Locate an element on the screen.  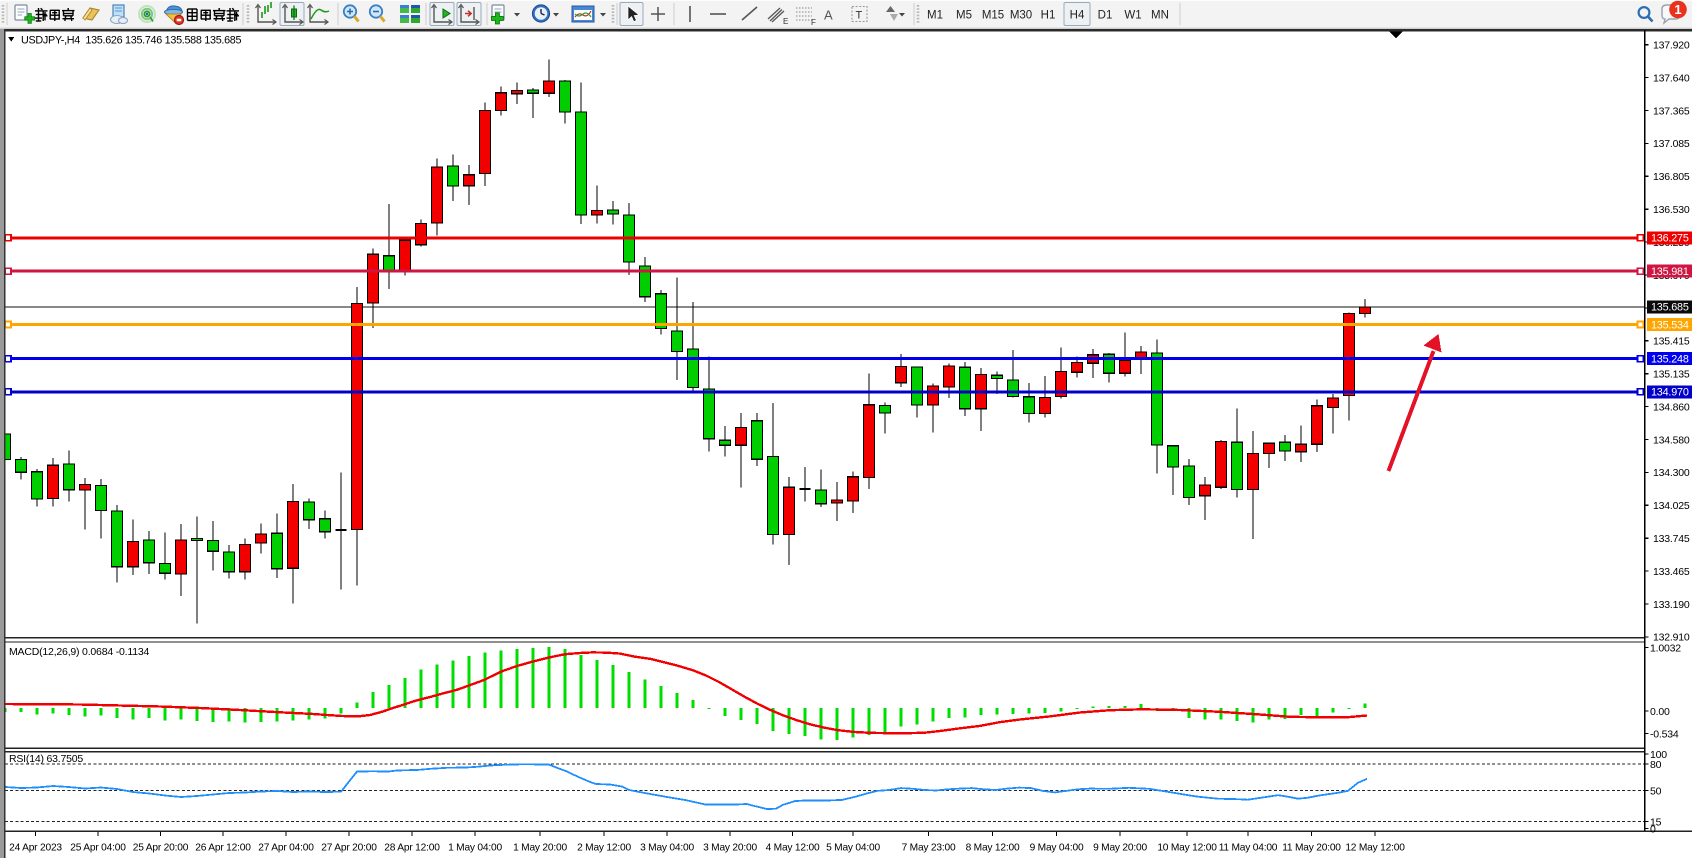
svg-text: 135.135 is located at coordinates (1671, 375).